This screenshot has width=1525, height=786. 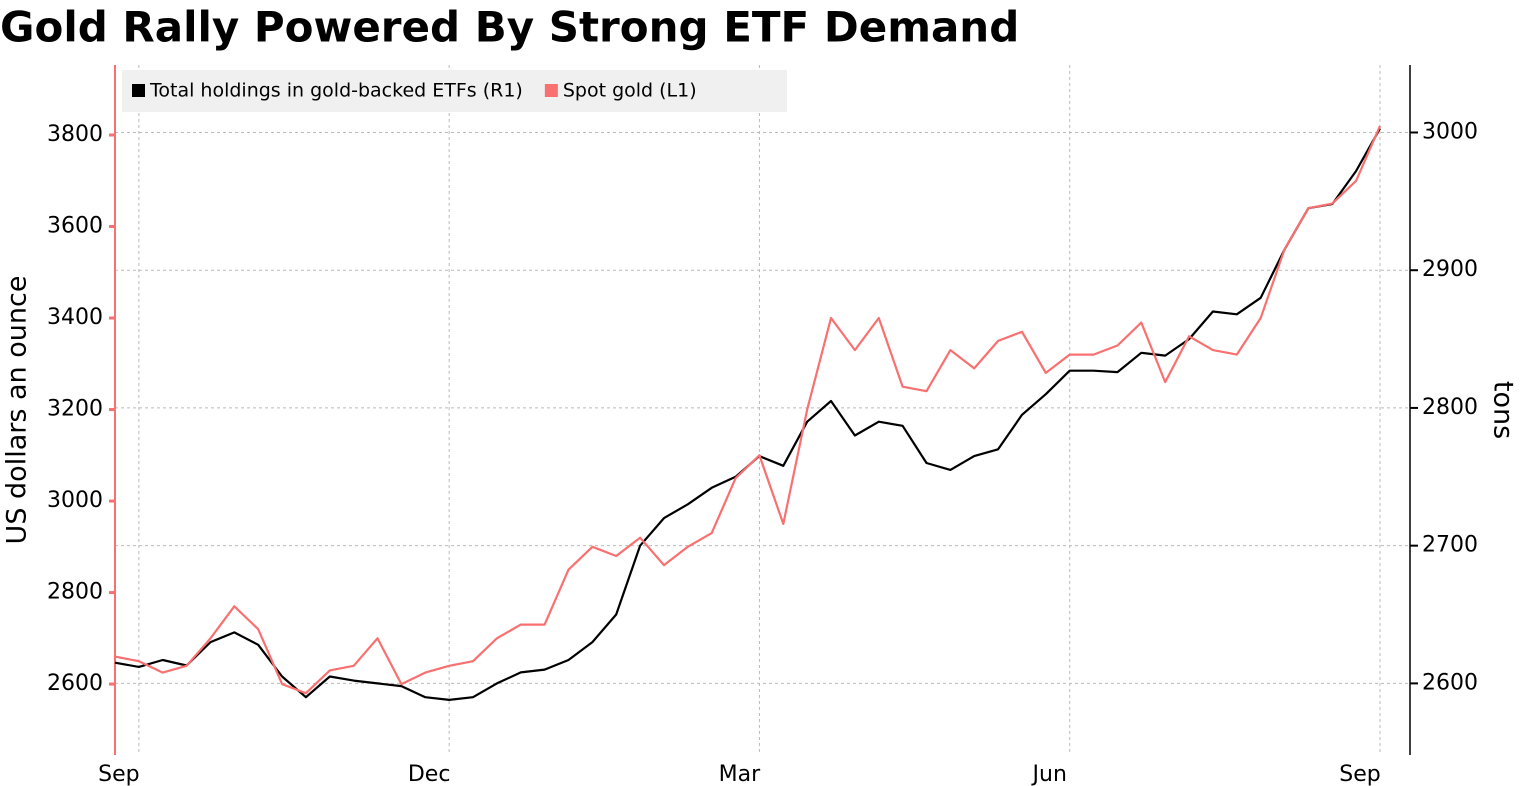 What do you see at coordinates (75, 500) in the screenshot?
I see `y-tick-label: 3000` at bounding box center [75, 500].